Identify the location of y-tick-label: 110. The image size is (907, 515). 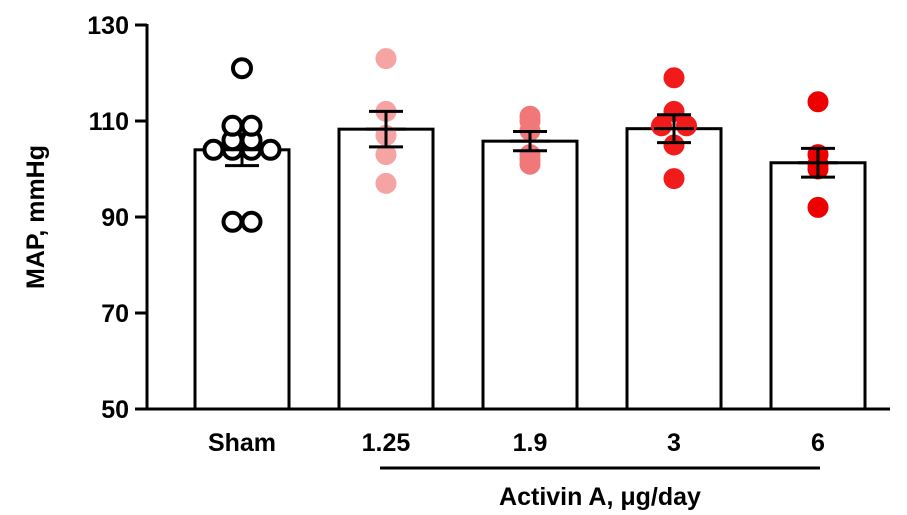
(109, 122).